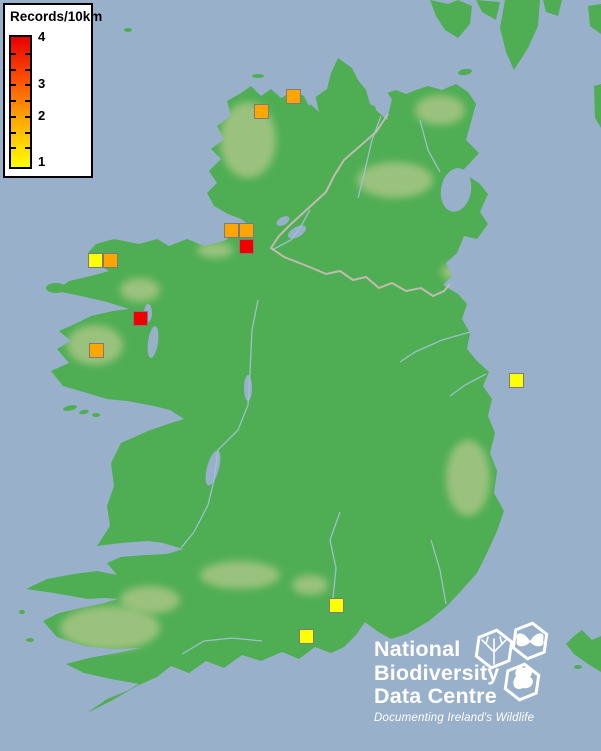  Describe the element at coordinates (56, 16) in the screenshot. I see `legend-title: Records/10km` at that location.